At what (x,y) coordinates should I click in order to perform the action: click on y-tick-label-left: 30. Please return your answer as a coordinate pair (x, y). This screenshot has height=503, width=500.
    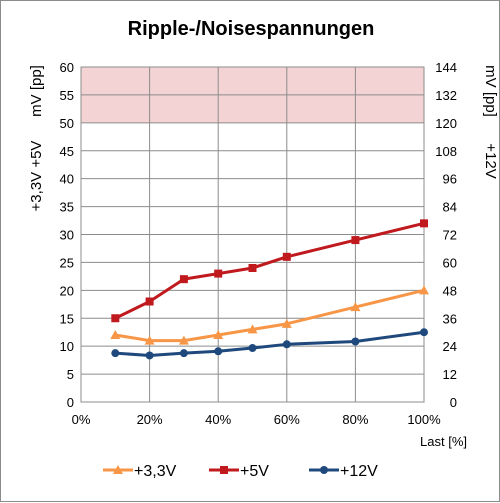
    Looking at the image, I should click on (67, 235).